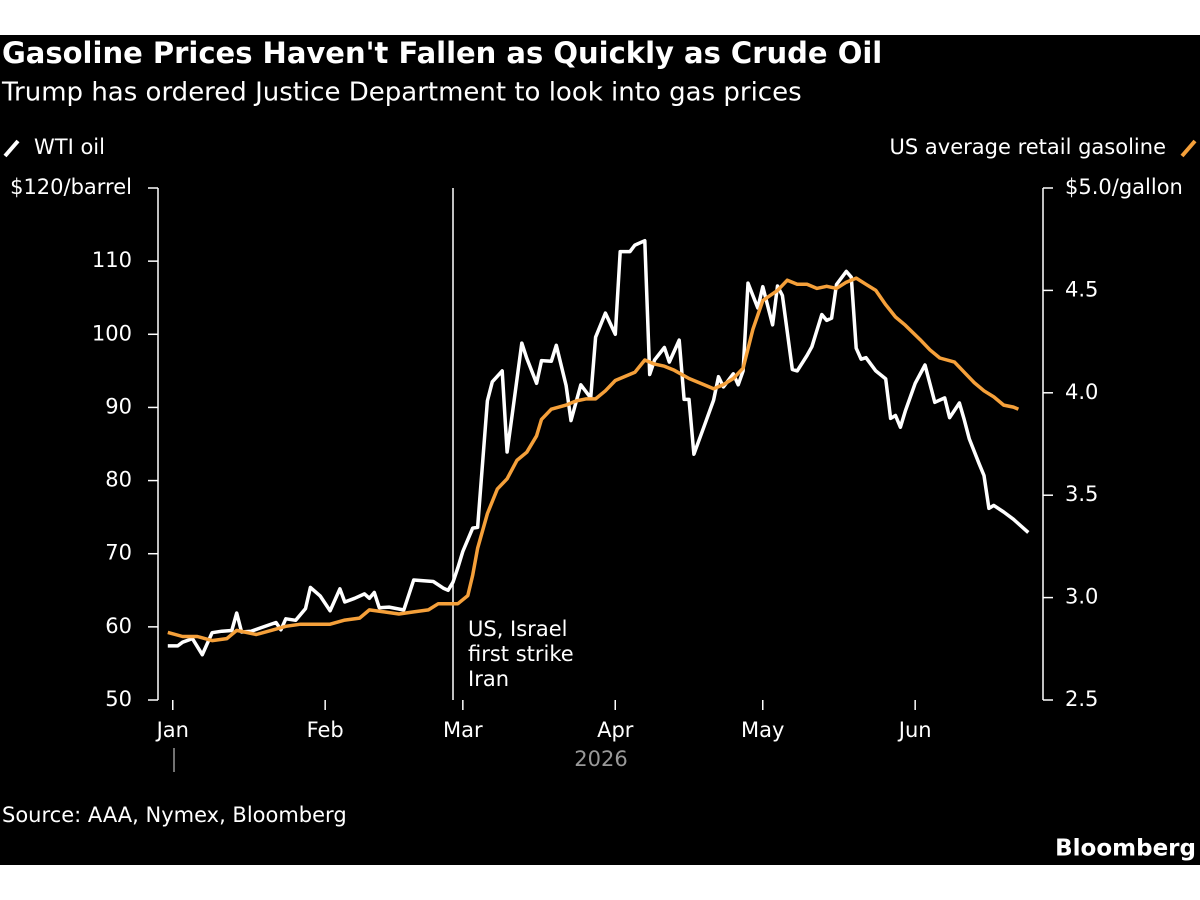 This screenshot has height=900, width=1200. I want to click on annotation-text: US, Israel, so click(517, 629).